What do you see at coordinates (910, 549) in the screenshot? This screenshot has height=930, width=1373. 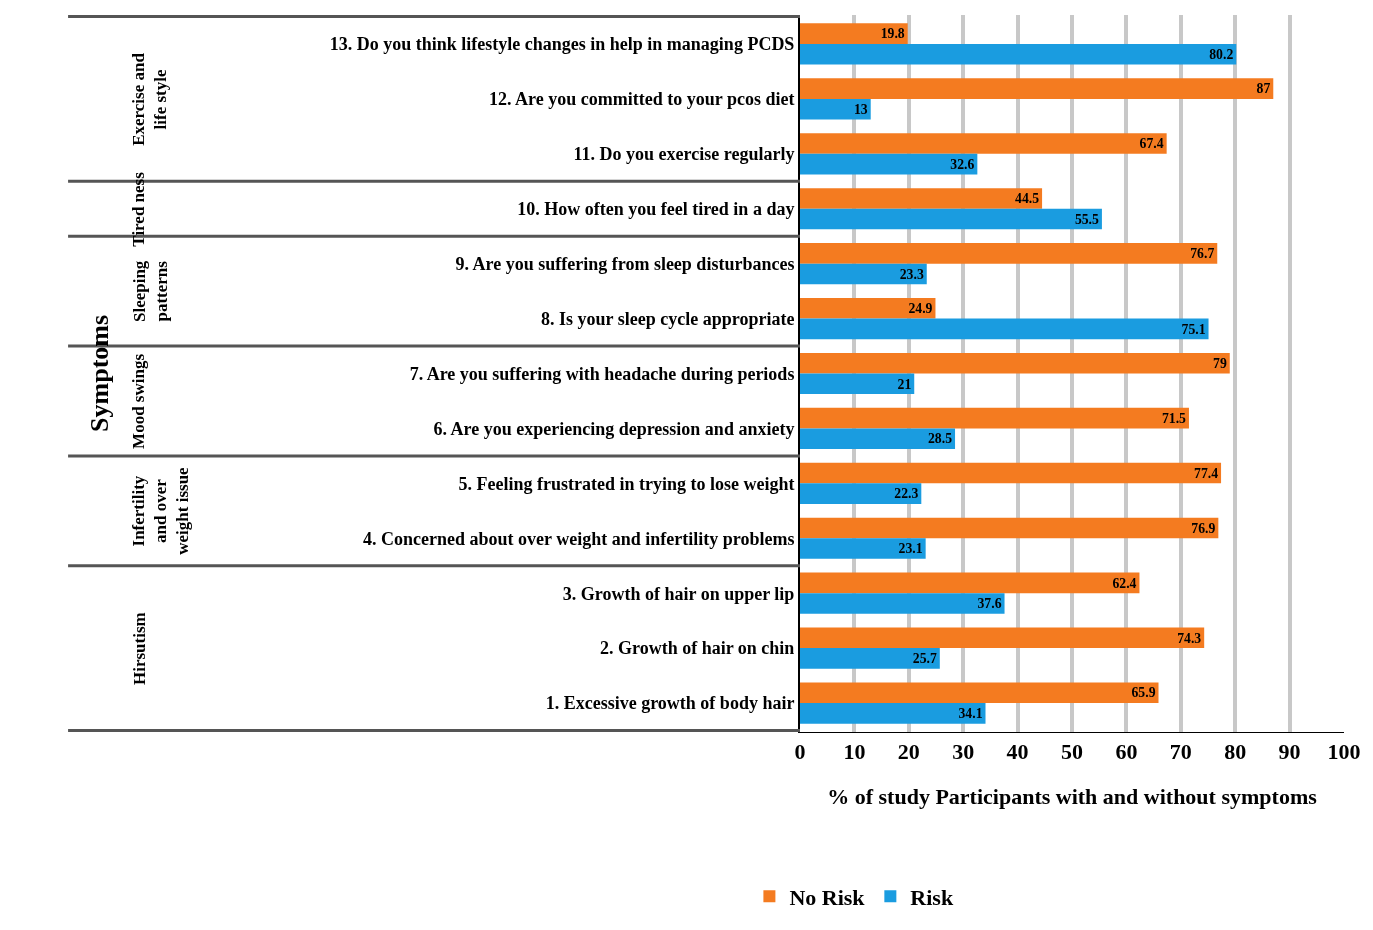 I see `data-label: 23.1` at bounding box center [910, 549].